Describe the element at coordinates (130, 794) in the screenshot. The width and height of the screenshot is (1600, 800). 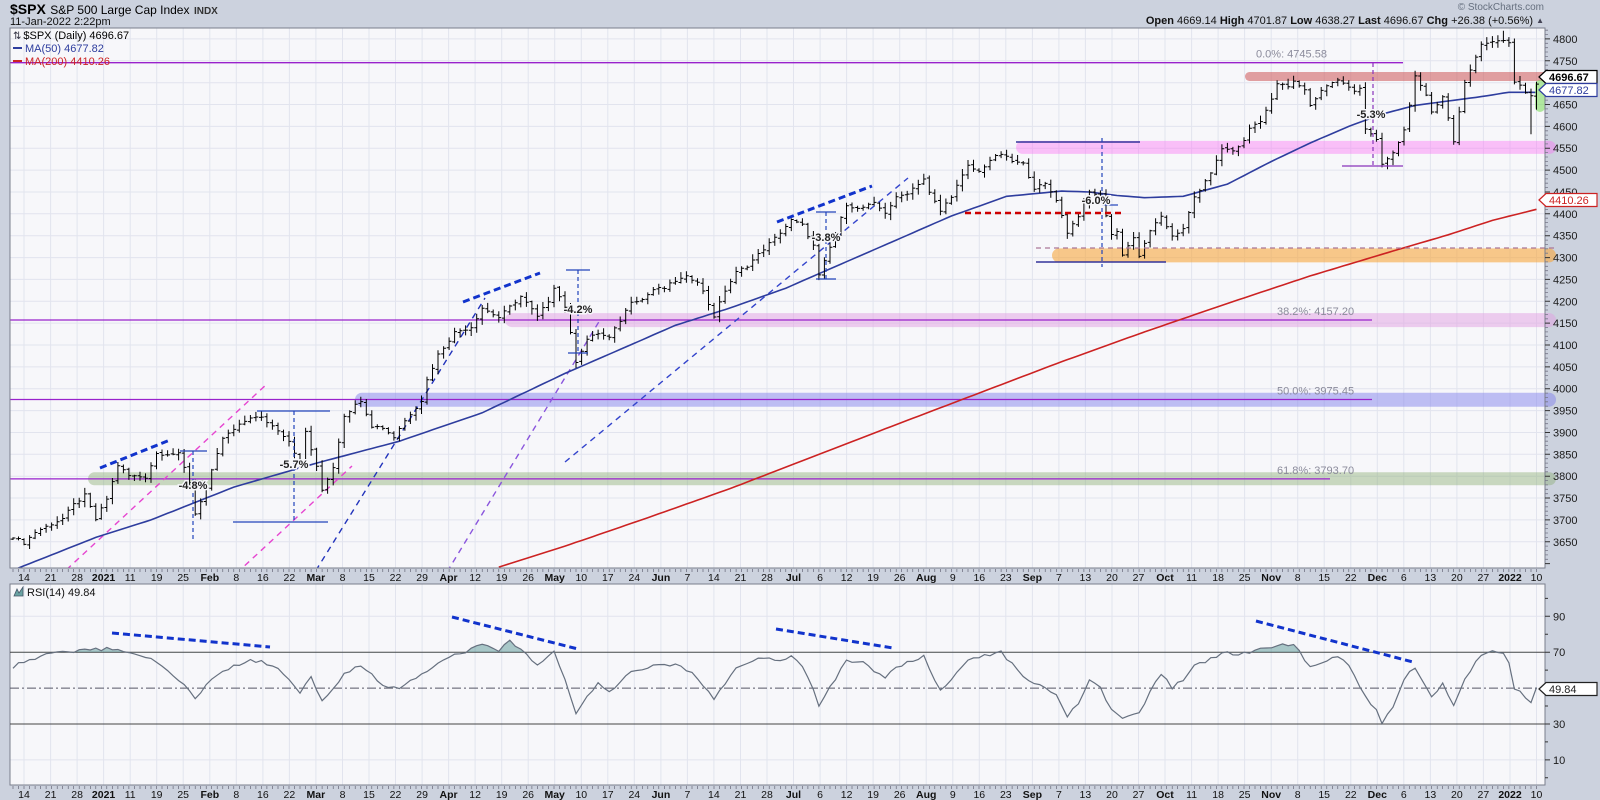
I see `date-axis-label: 11` at that location.